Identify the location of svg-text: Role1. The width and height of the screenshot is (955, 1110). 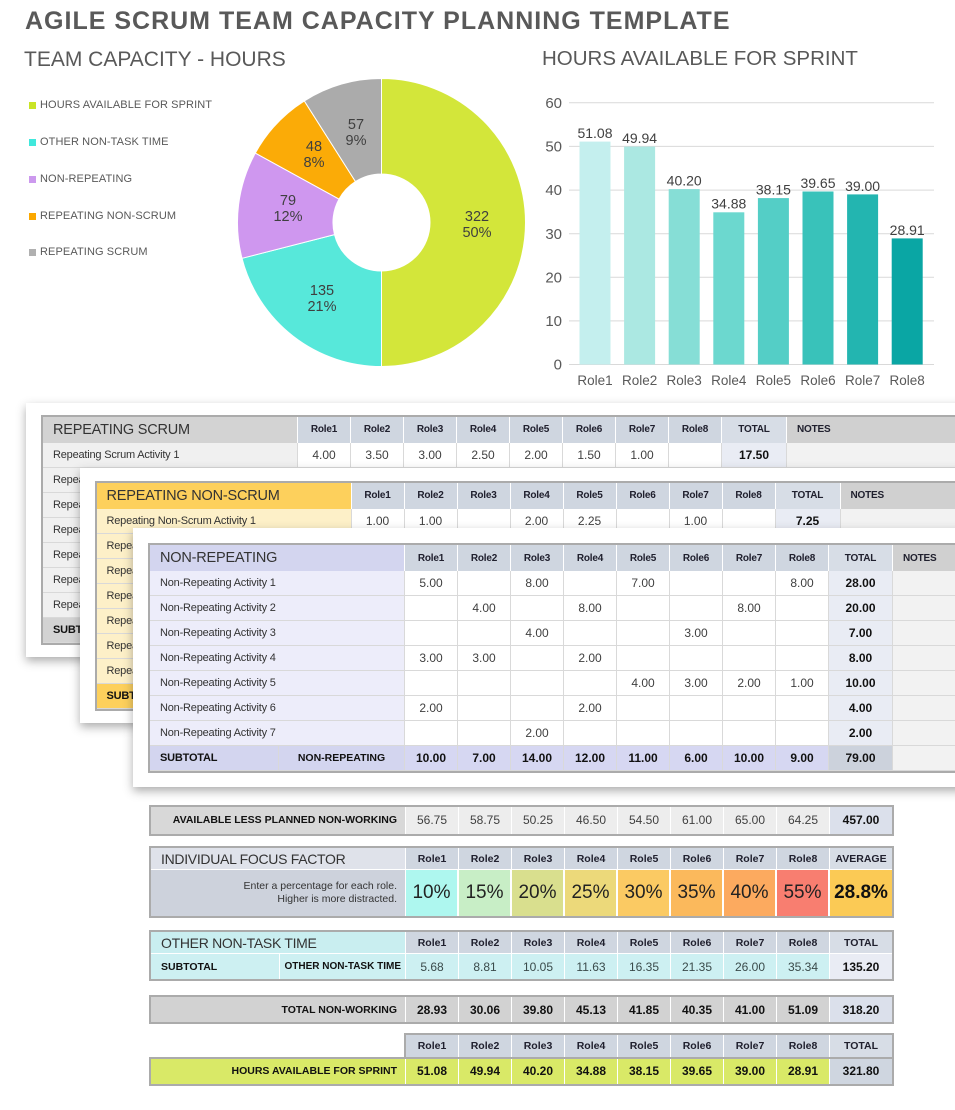
(594, 380).